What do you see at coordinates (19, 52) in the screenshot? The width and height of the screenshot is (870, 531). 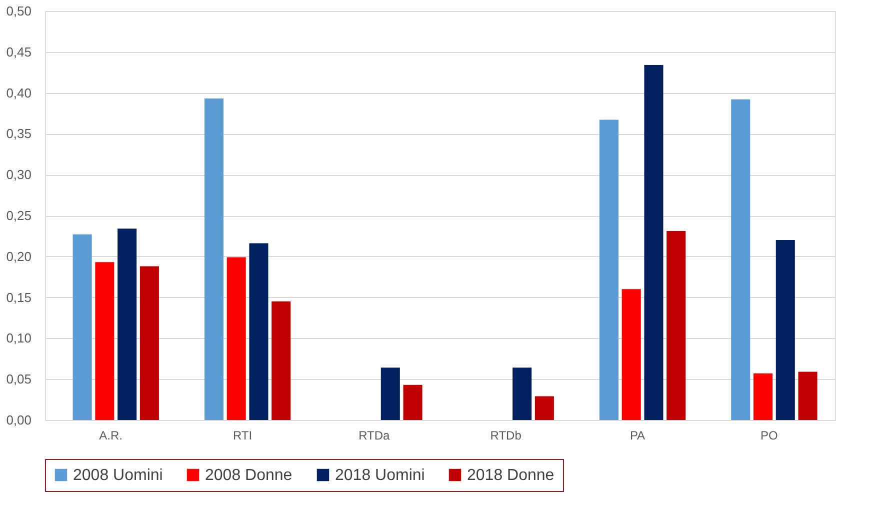 I see `y-tick-label: 0,45` at bounding box center [19, 52].